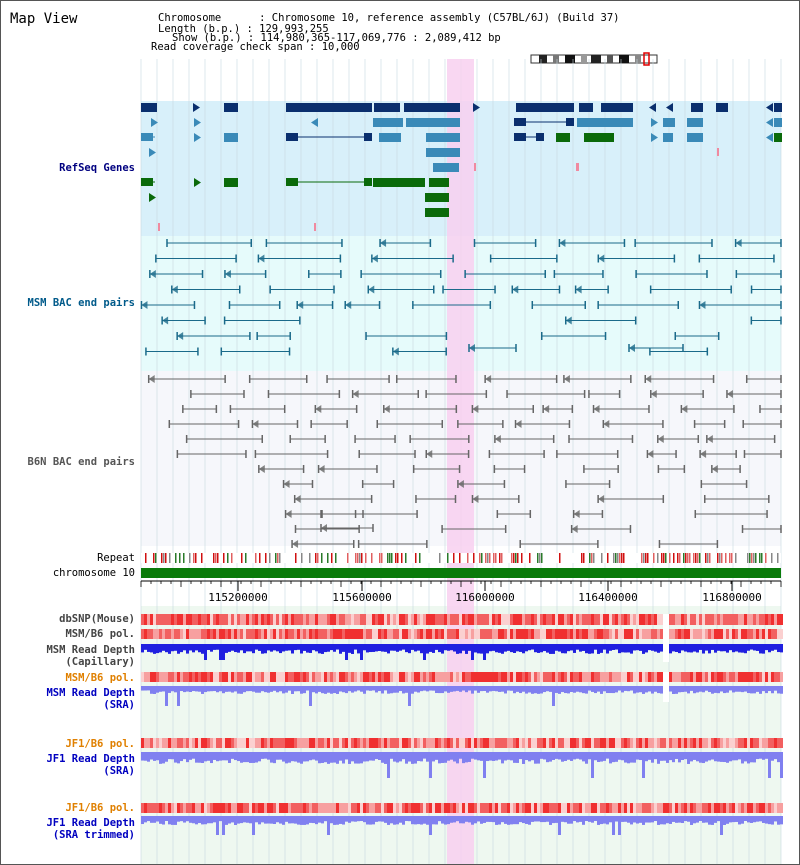  What do you see at coordinates (81, 303) in the screenshot?
I see `track-label-msm-bac: MSM BAC end pairs` at bounding box center [81, 303].